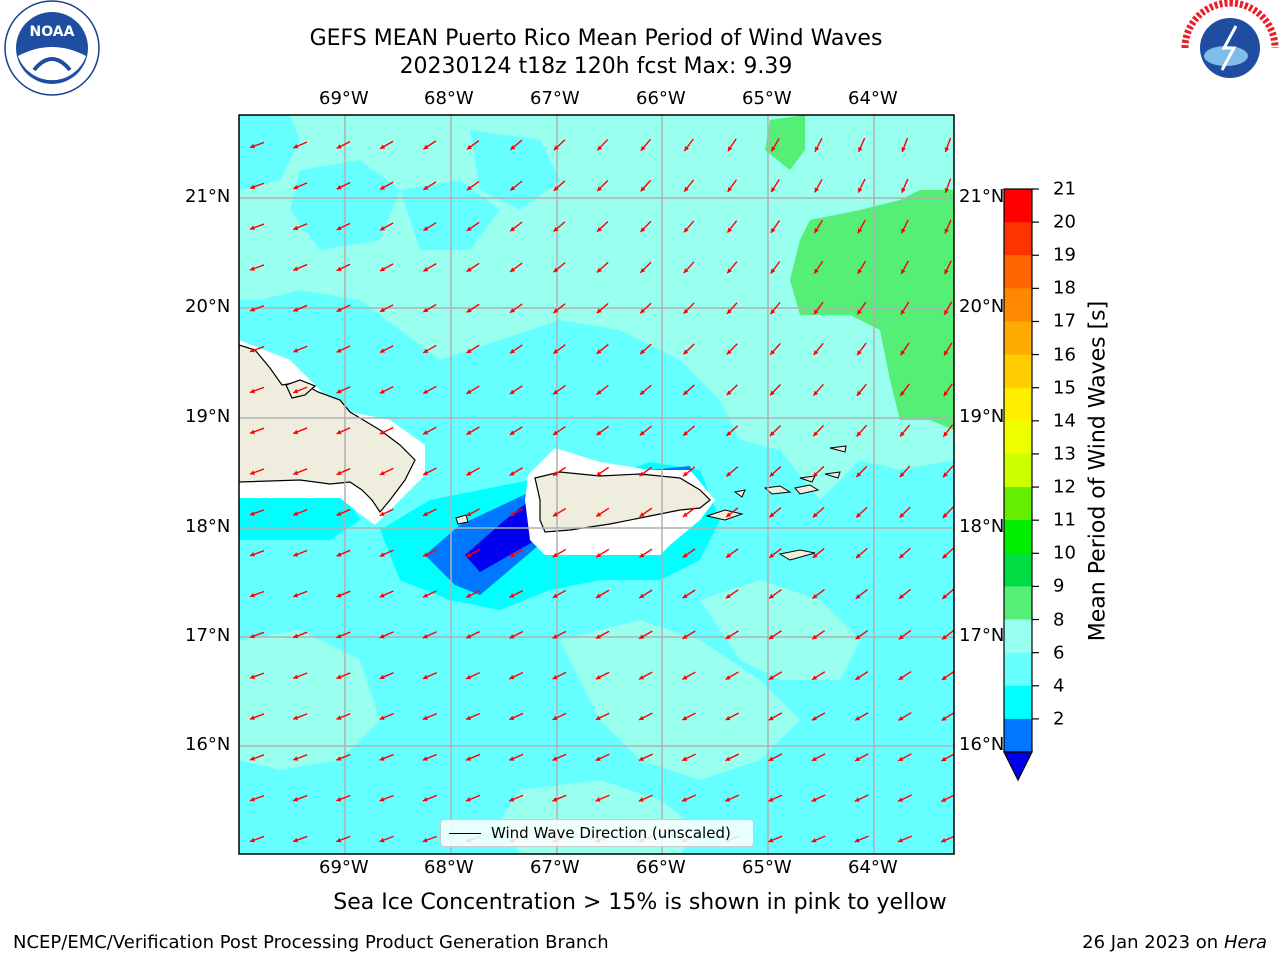 The height and width of the screenshot is (960, 1280). Describe the element at coordinates (596, 66) in the screenshot. I see `chart-subtitle: 20230124 t18z 120h fcst Max: 9.39` at that location.